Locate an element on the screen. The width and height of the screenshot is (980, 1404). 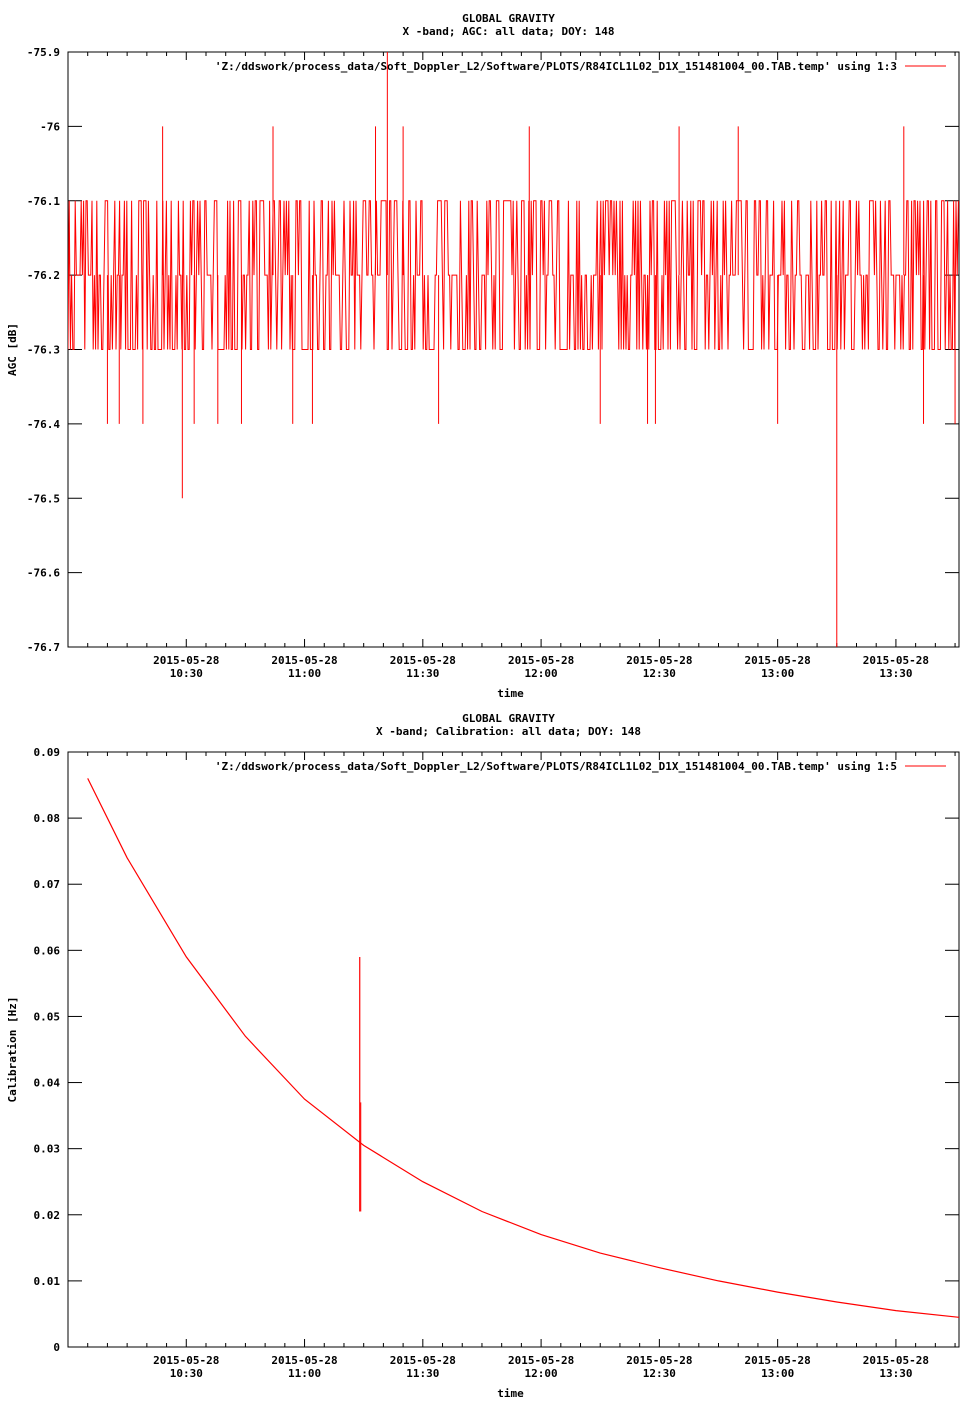
y-tick-label: 0.09 is located at coordinates (47, 752).